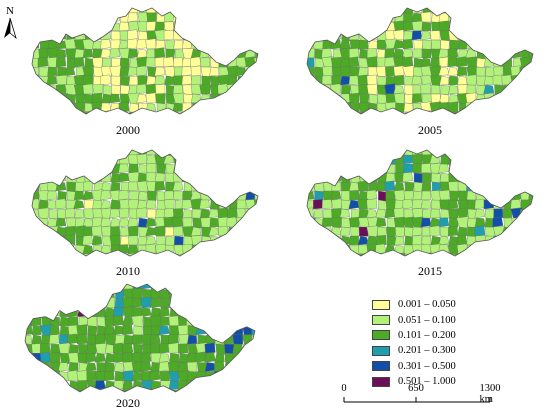 The width and height of the screenshot is (550, 414). What do you see at coordinates (490, 394) in the screenshot?
I see `scale-tick-label: 1300 km` at bounding box center [490, 394].